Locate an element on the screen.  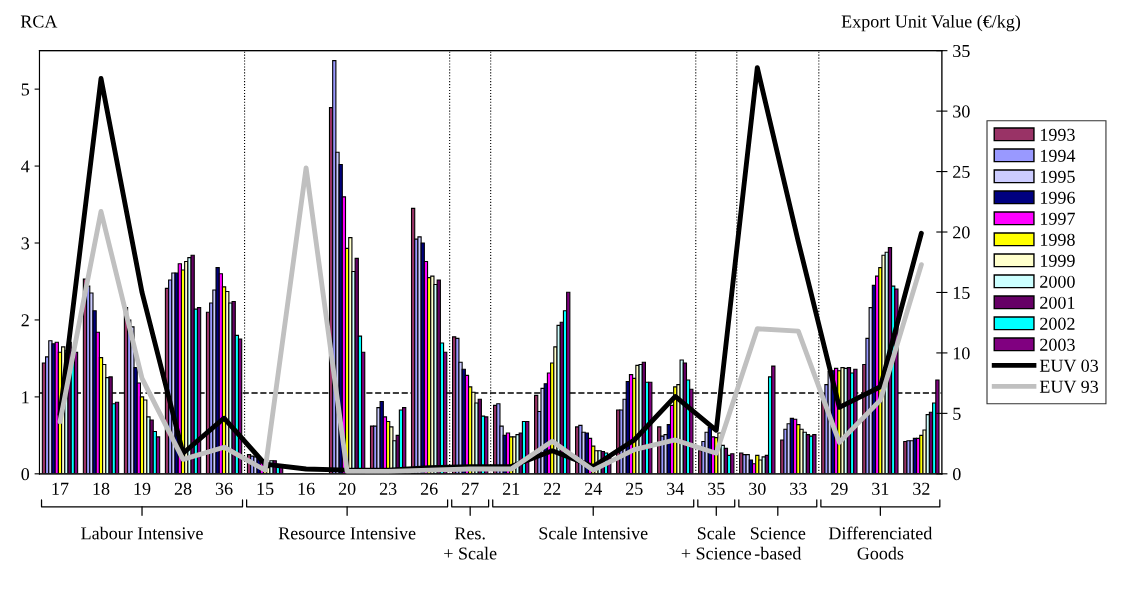
legend-label: 1998 is located at coordinates (1057, 239).